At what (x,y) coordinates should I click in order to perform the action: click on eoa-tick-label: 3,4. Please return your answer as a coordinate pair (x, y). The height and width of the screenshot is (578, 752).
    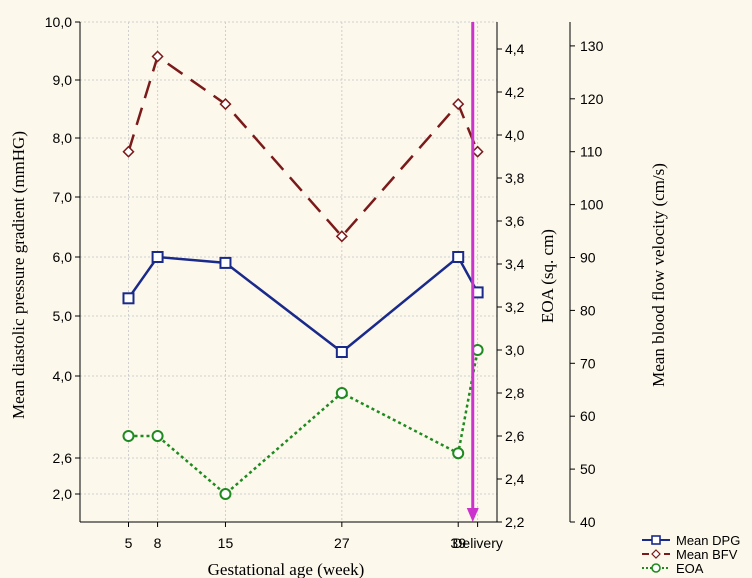
    Looking at the image, I should click on (515, 264).